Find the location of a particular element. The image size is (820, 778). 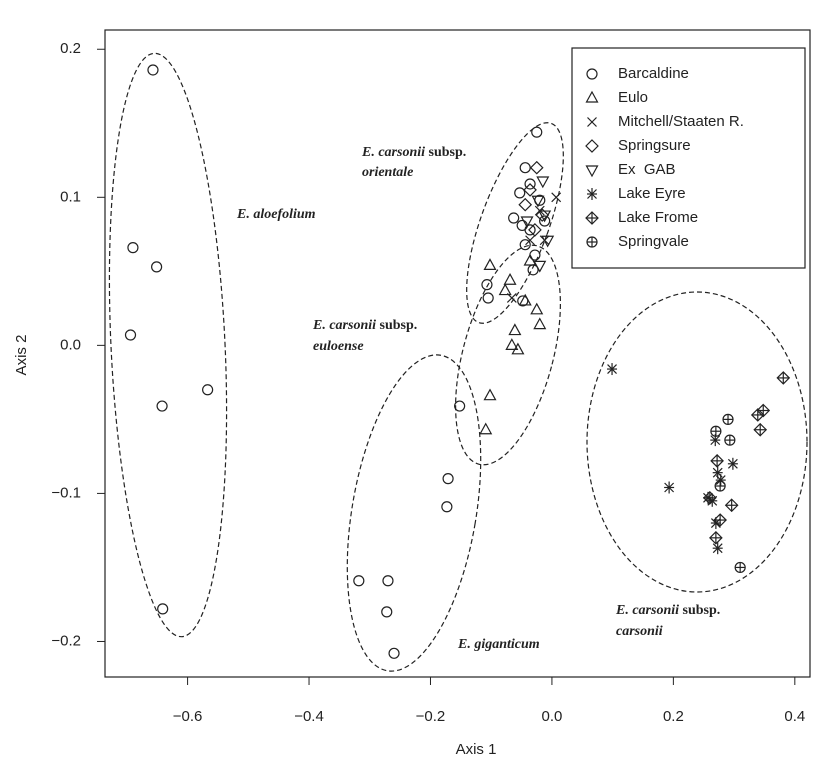

x-tick-label: 0.0 is located at coordinates (551, 716).